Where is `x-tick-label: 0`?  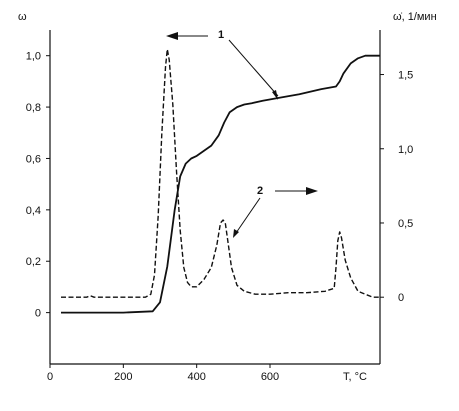 x-tick-label: 0 is located at coordinates (50, 377).